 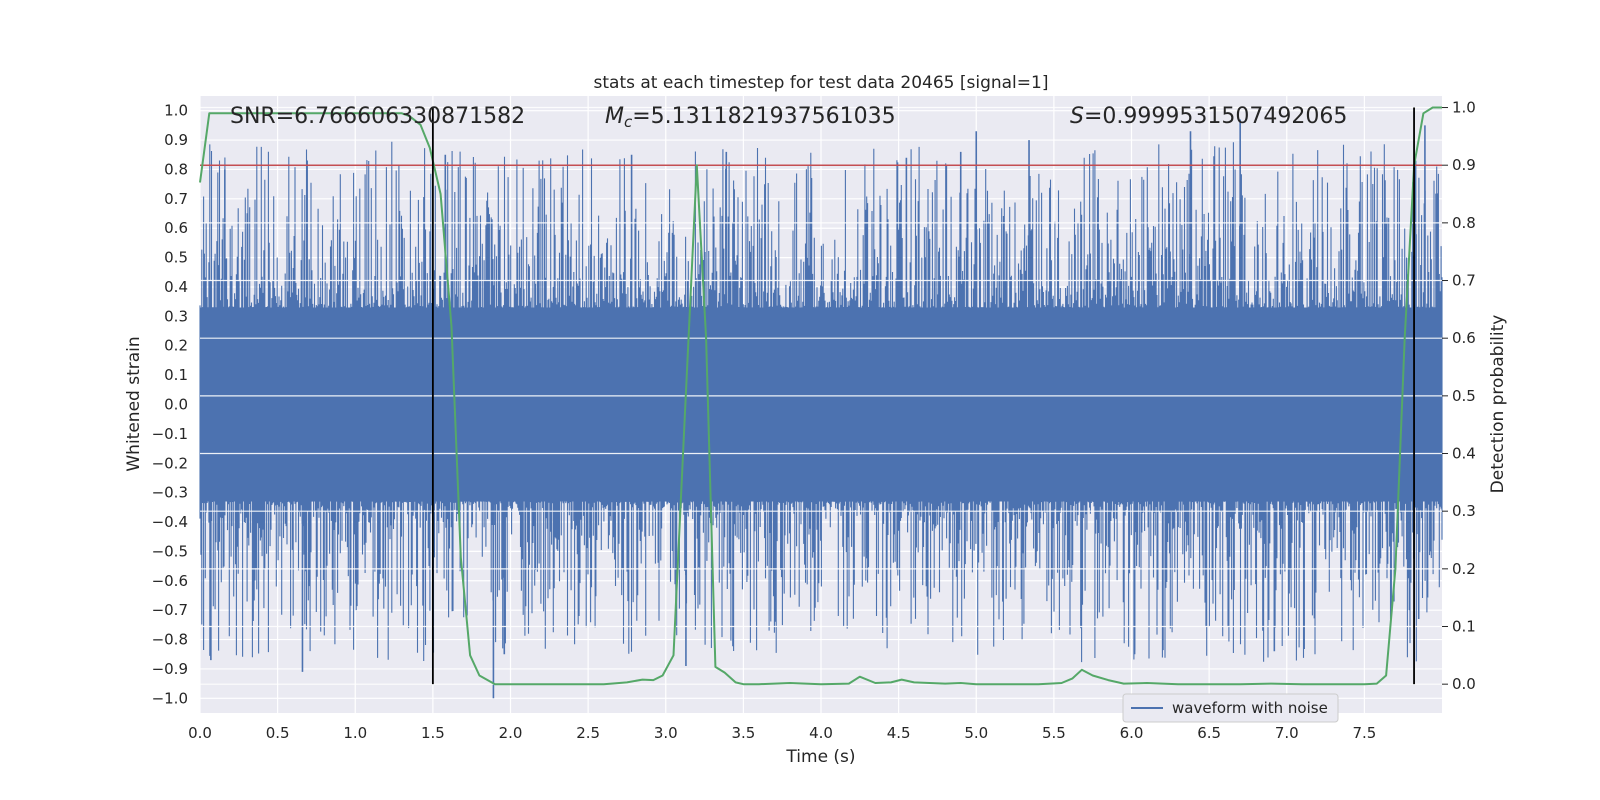 What do you see at coordinates (1464, 684) in the screenshot?
I see `y-right-tick-label: 0.0` at bounding box center [1464, 684].